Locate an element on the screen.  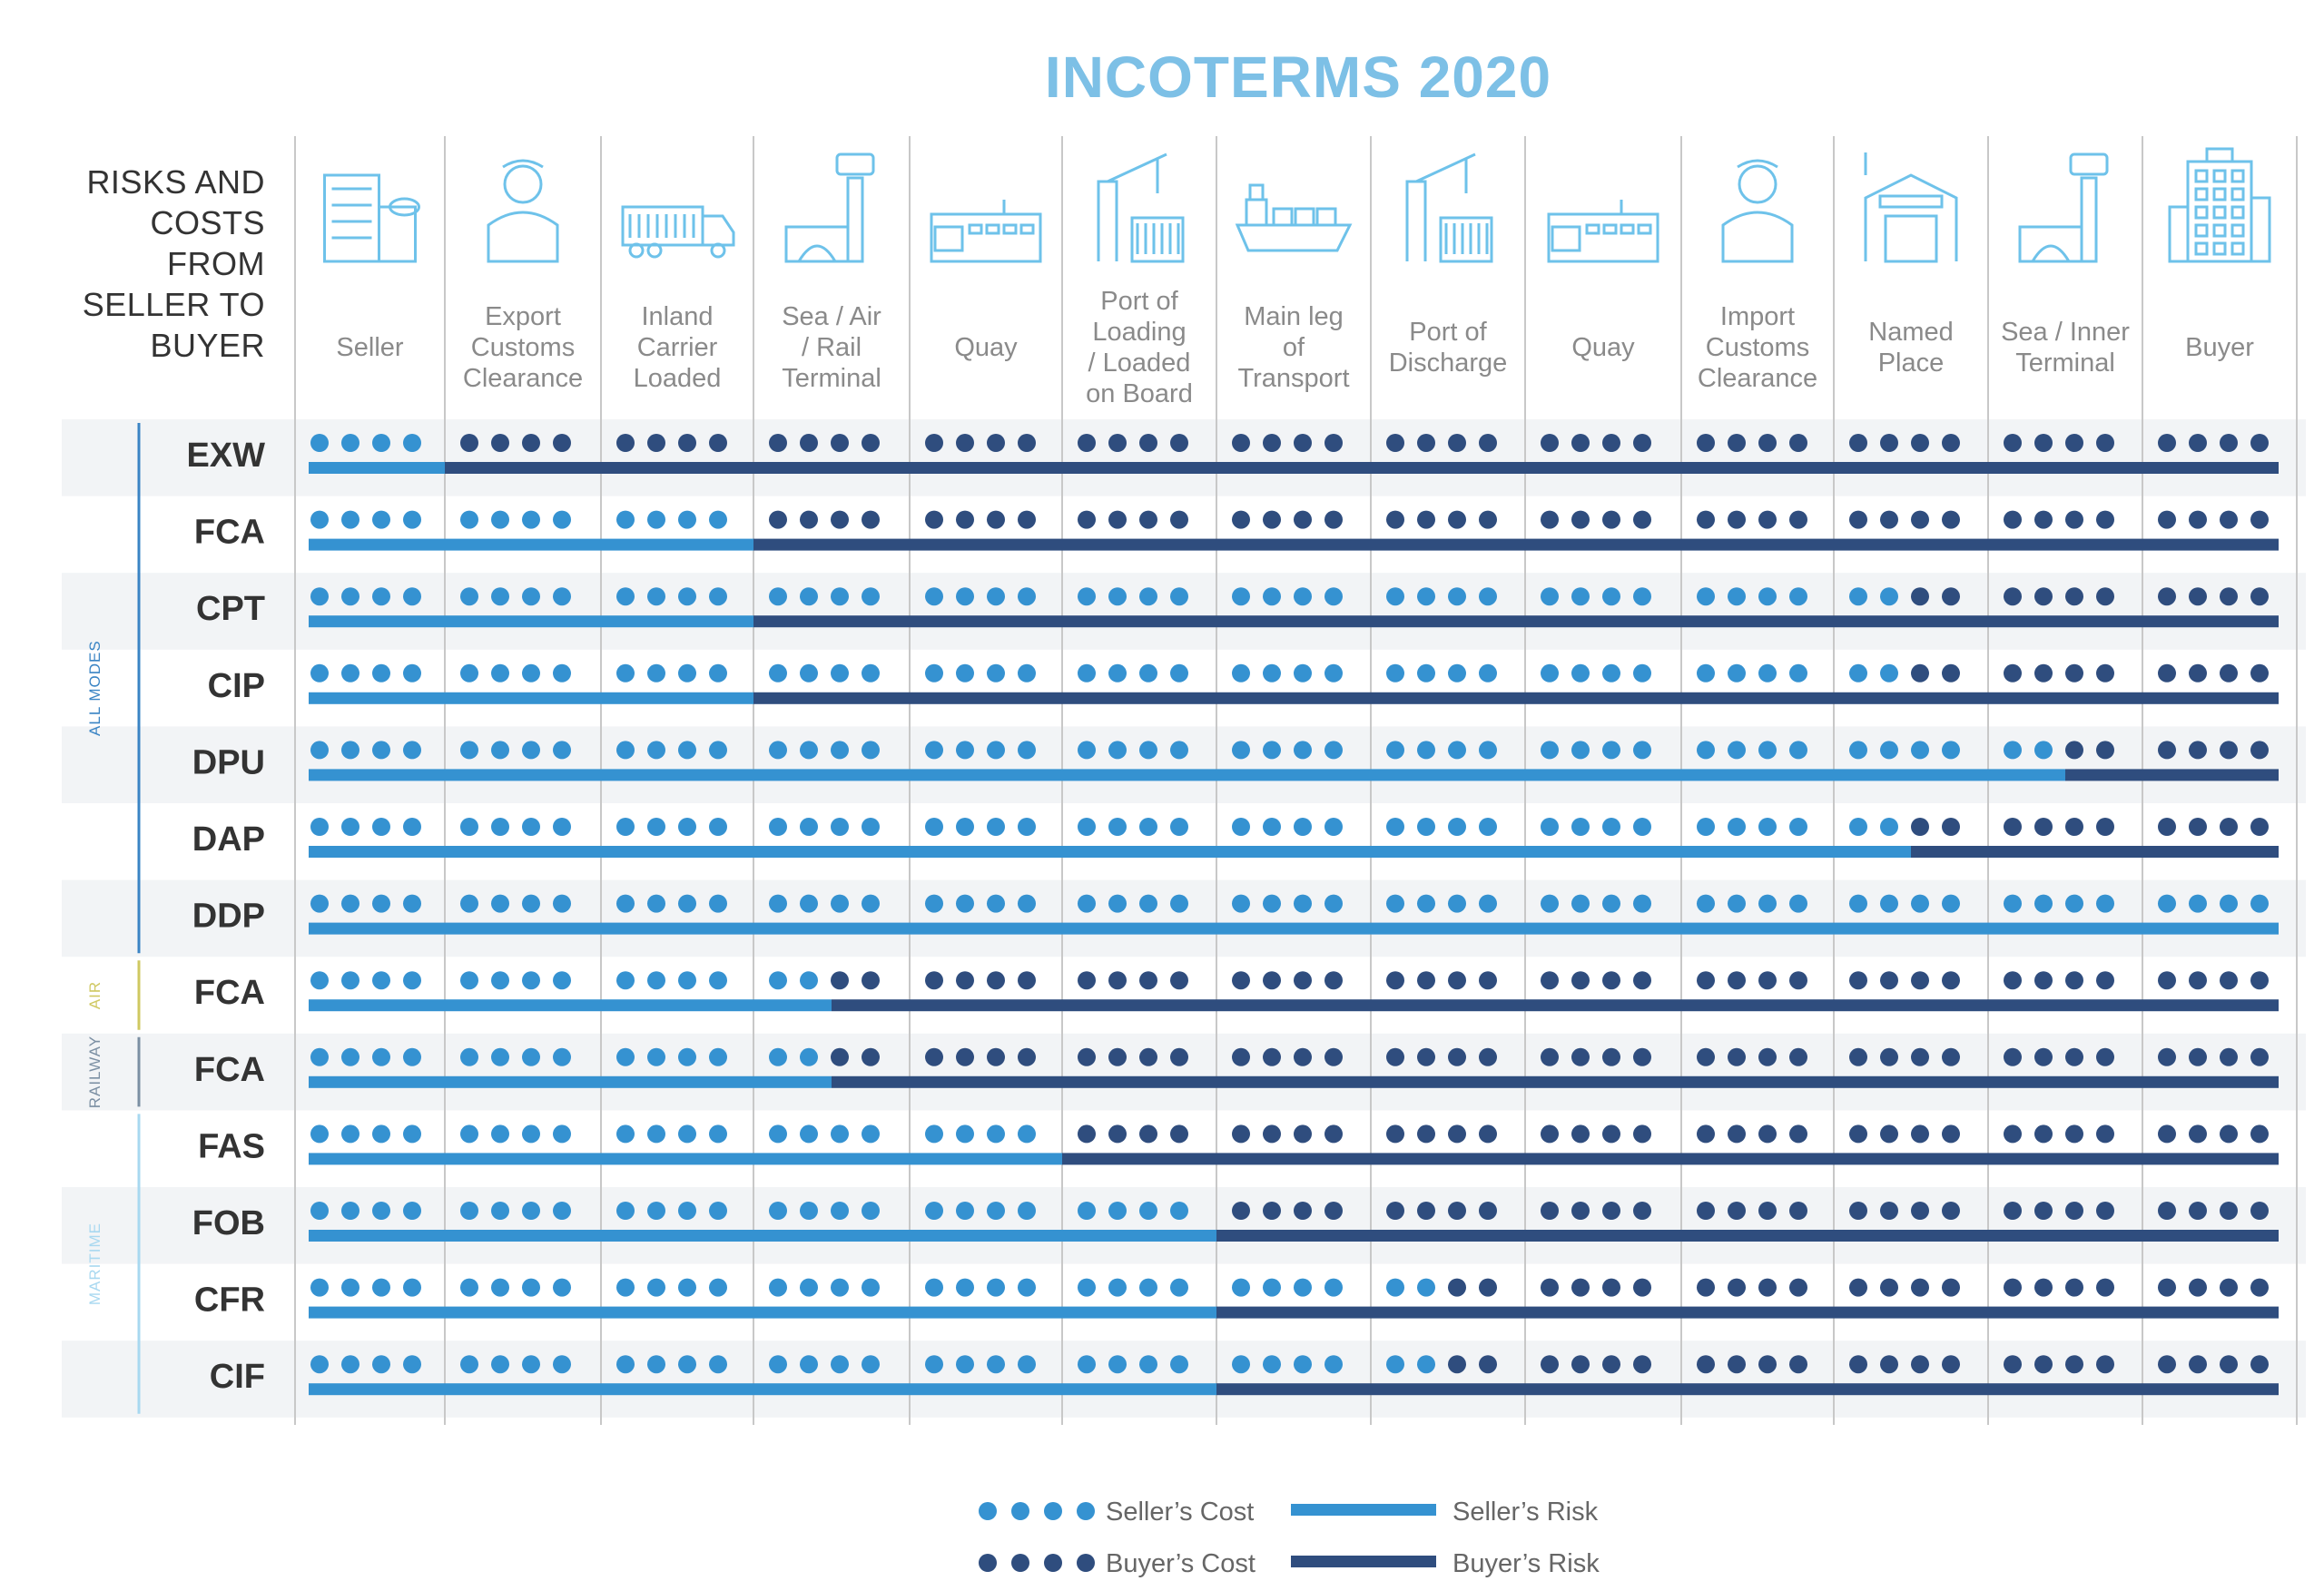
buyer-risk-bar is located at coordinates (1555, 1081).